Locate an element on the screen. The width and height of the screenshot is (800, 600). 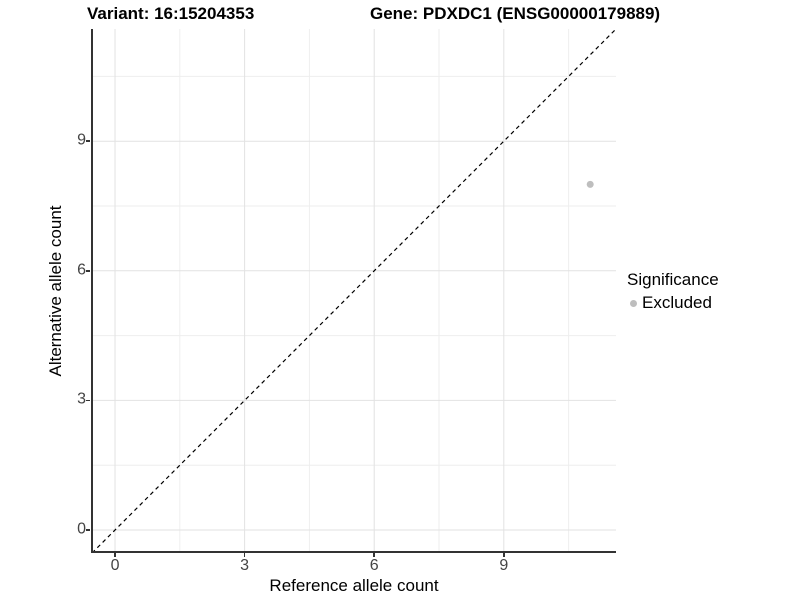
x-tick-label: 9 is located at coordinates (504, 565).